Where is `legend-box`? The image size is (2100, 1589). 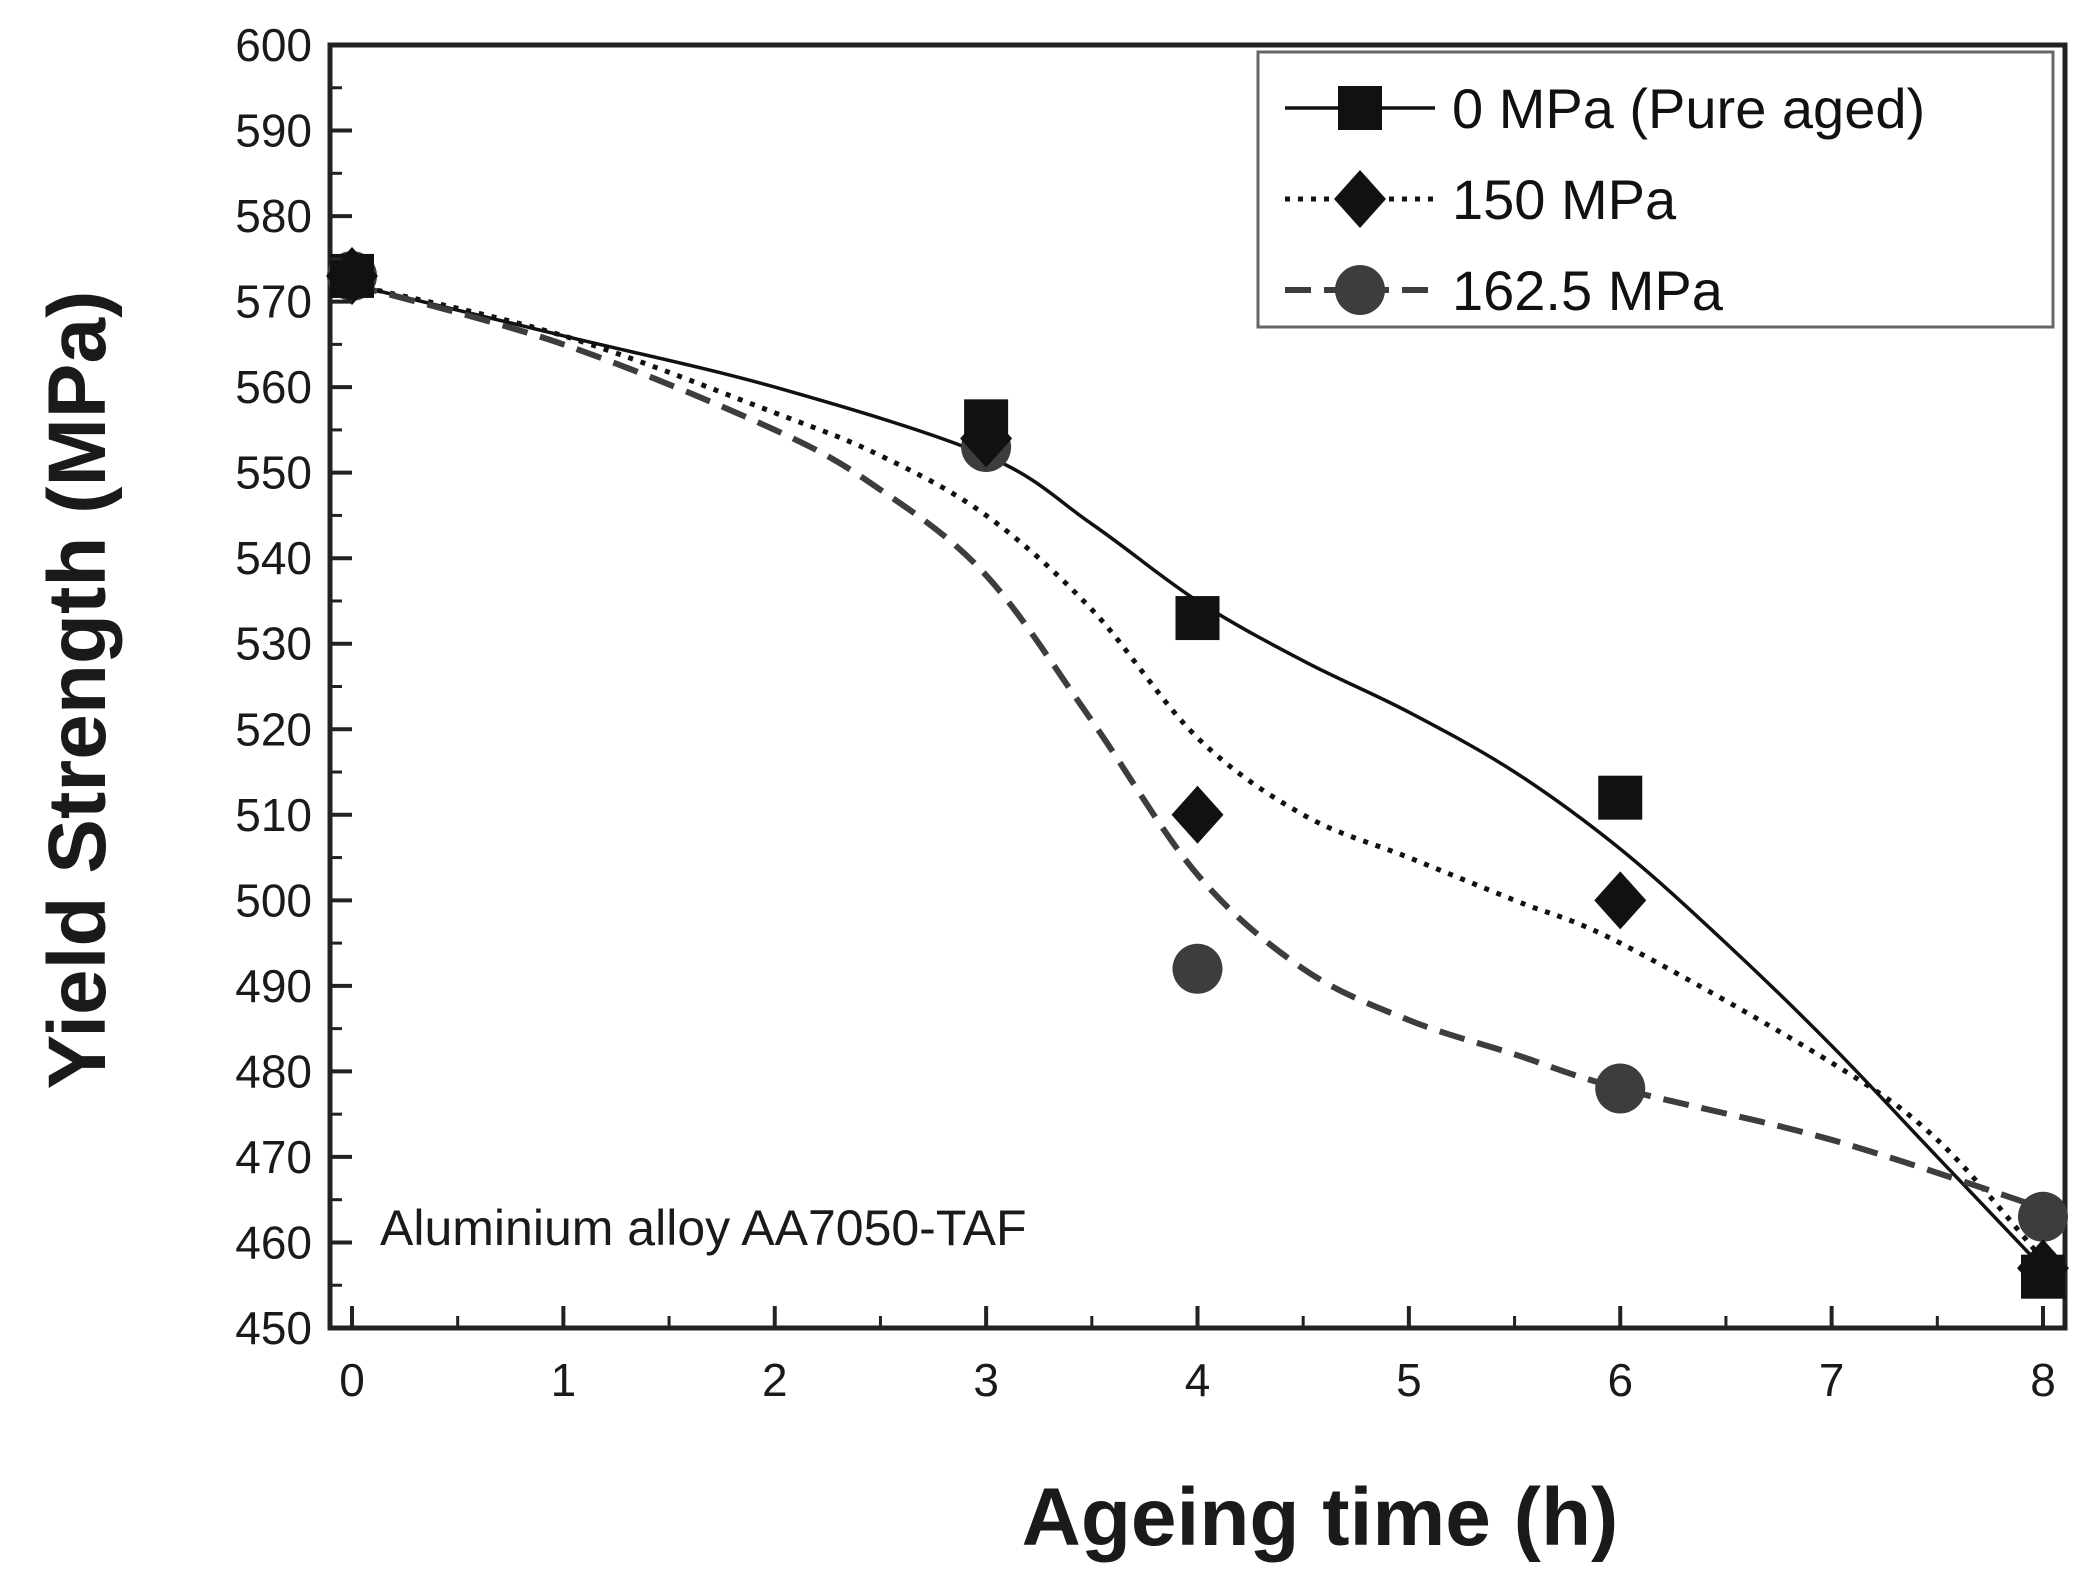 legend-box is located at coordinates (1655, 189).